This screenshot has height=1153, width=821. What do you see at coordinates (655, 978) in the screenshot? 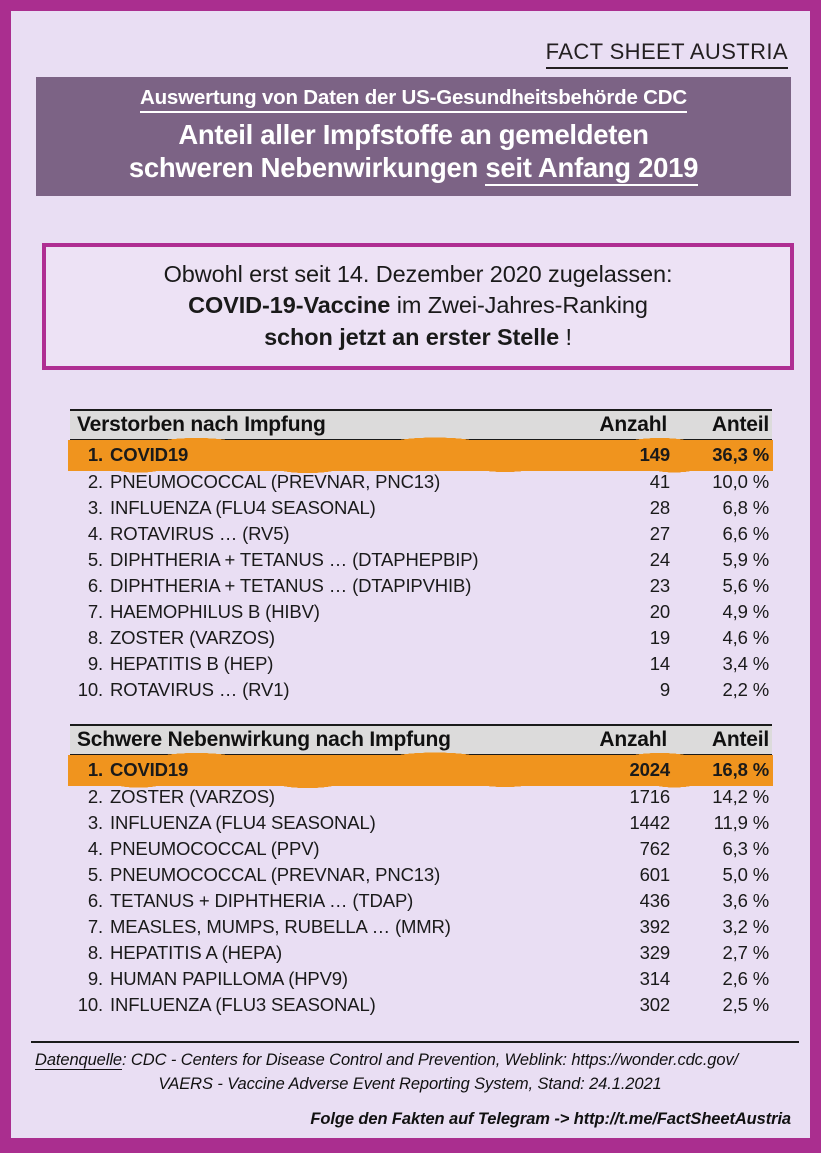
I see `row-count: 314` at bounding box center [655, 978].